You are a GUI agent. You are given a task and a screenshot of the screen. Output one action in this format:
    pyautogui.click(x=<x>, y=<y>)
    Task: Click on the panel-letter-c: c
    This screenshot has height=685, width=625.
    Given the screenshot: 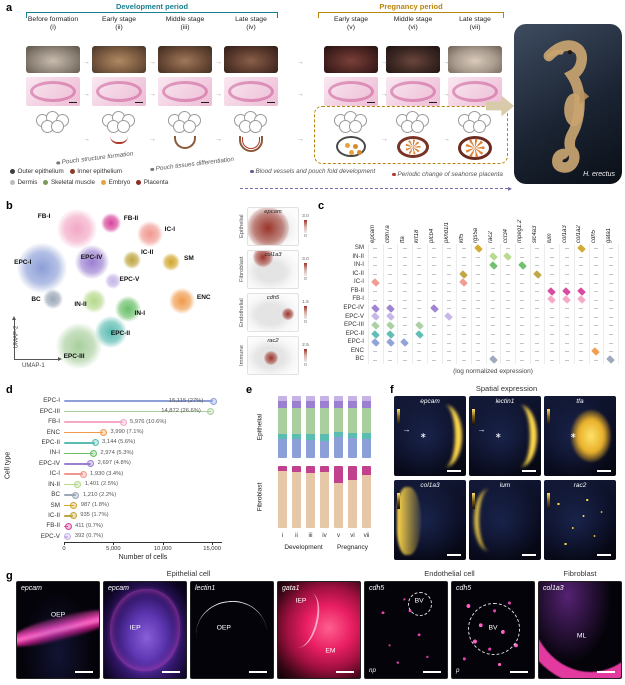 What is the action you would take?
    pyautogui.click(x=321, y=206)
    